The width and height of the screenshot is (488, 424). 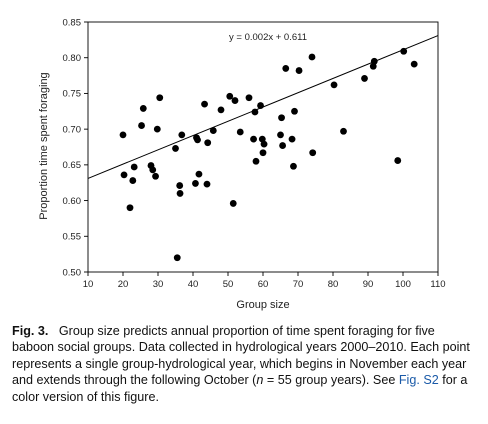 What do you see at coordinates (72, 201) in the screenshot?
I see `y-tick-label: 0.60` at bounding box center [72, 201].